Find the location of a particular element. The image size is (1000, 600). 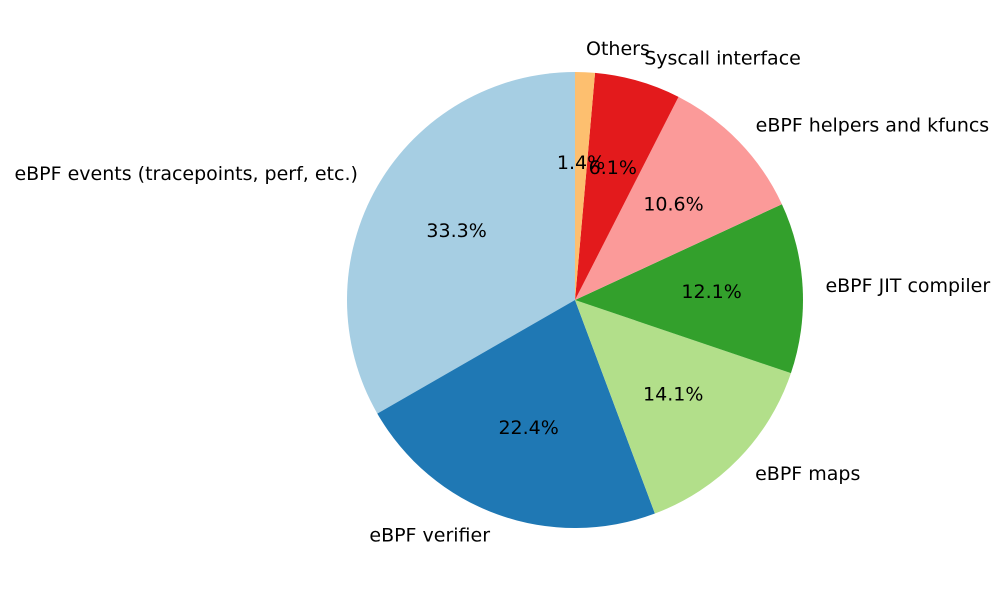

value-label: 22.4% is located at coordinates (528, 428).